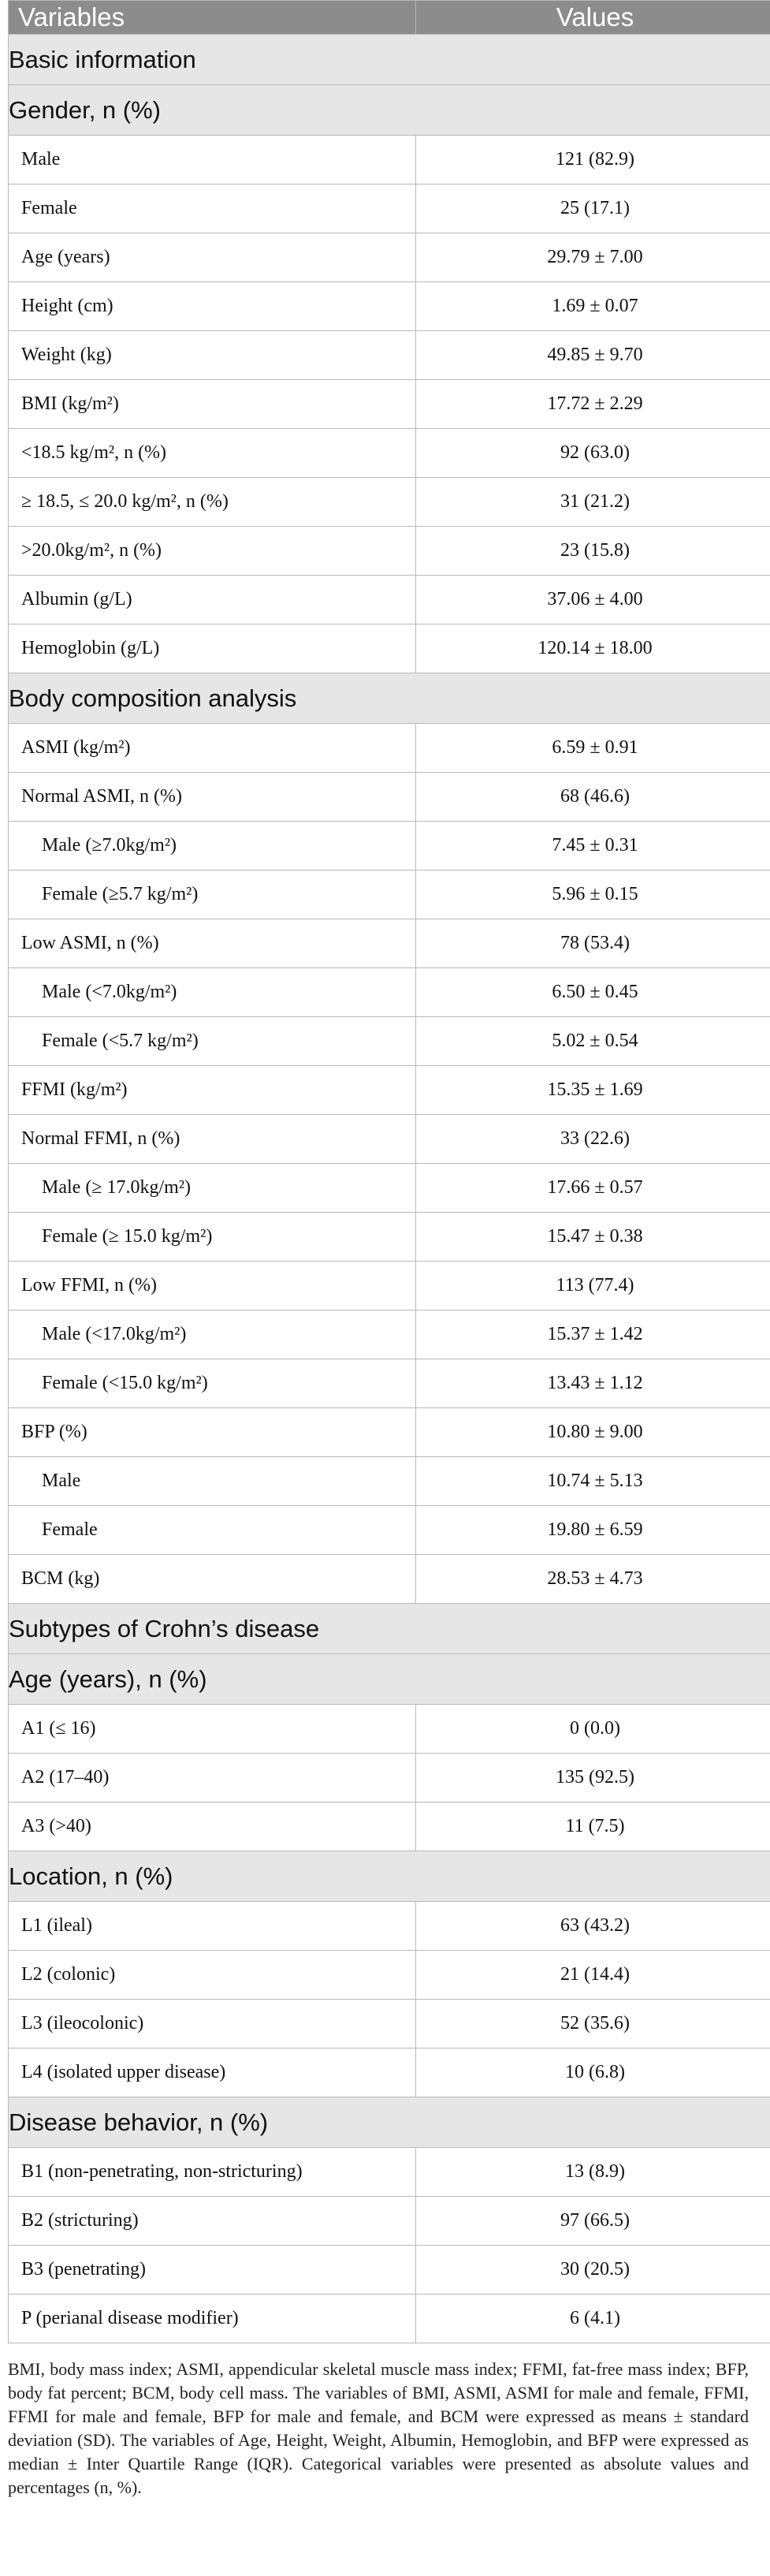  Describe the element at coordinates (212, 1432) in the screenshot. I see `row-label: BFP (%)` at that location.